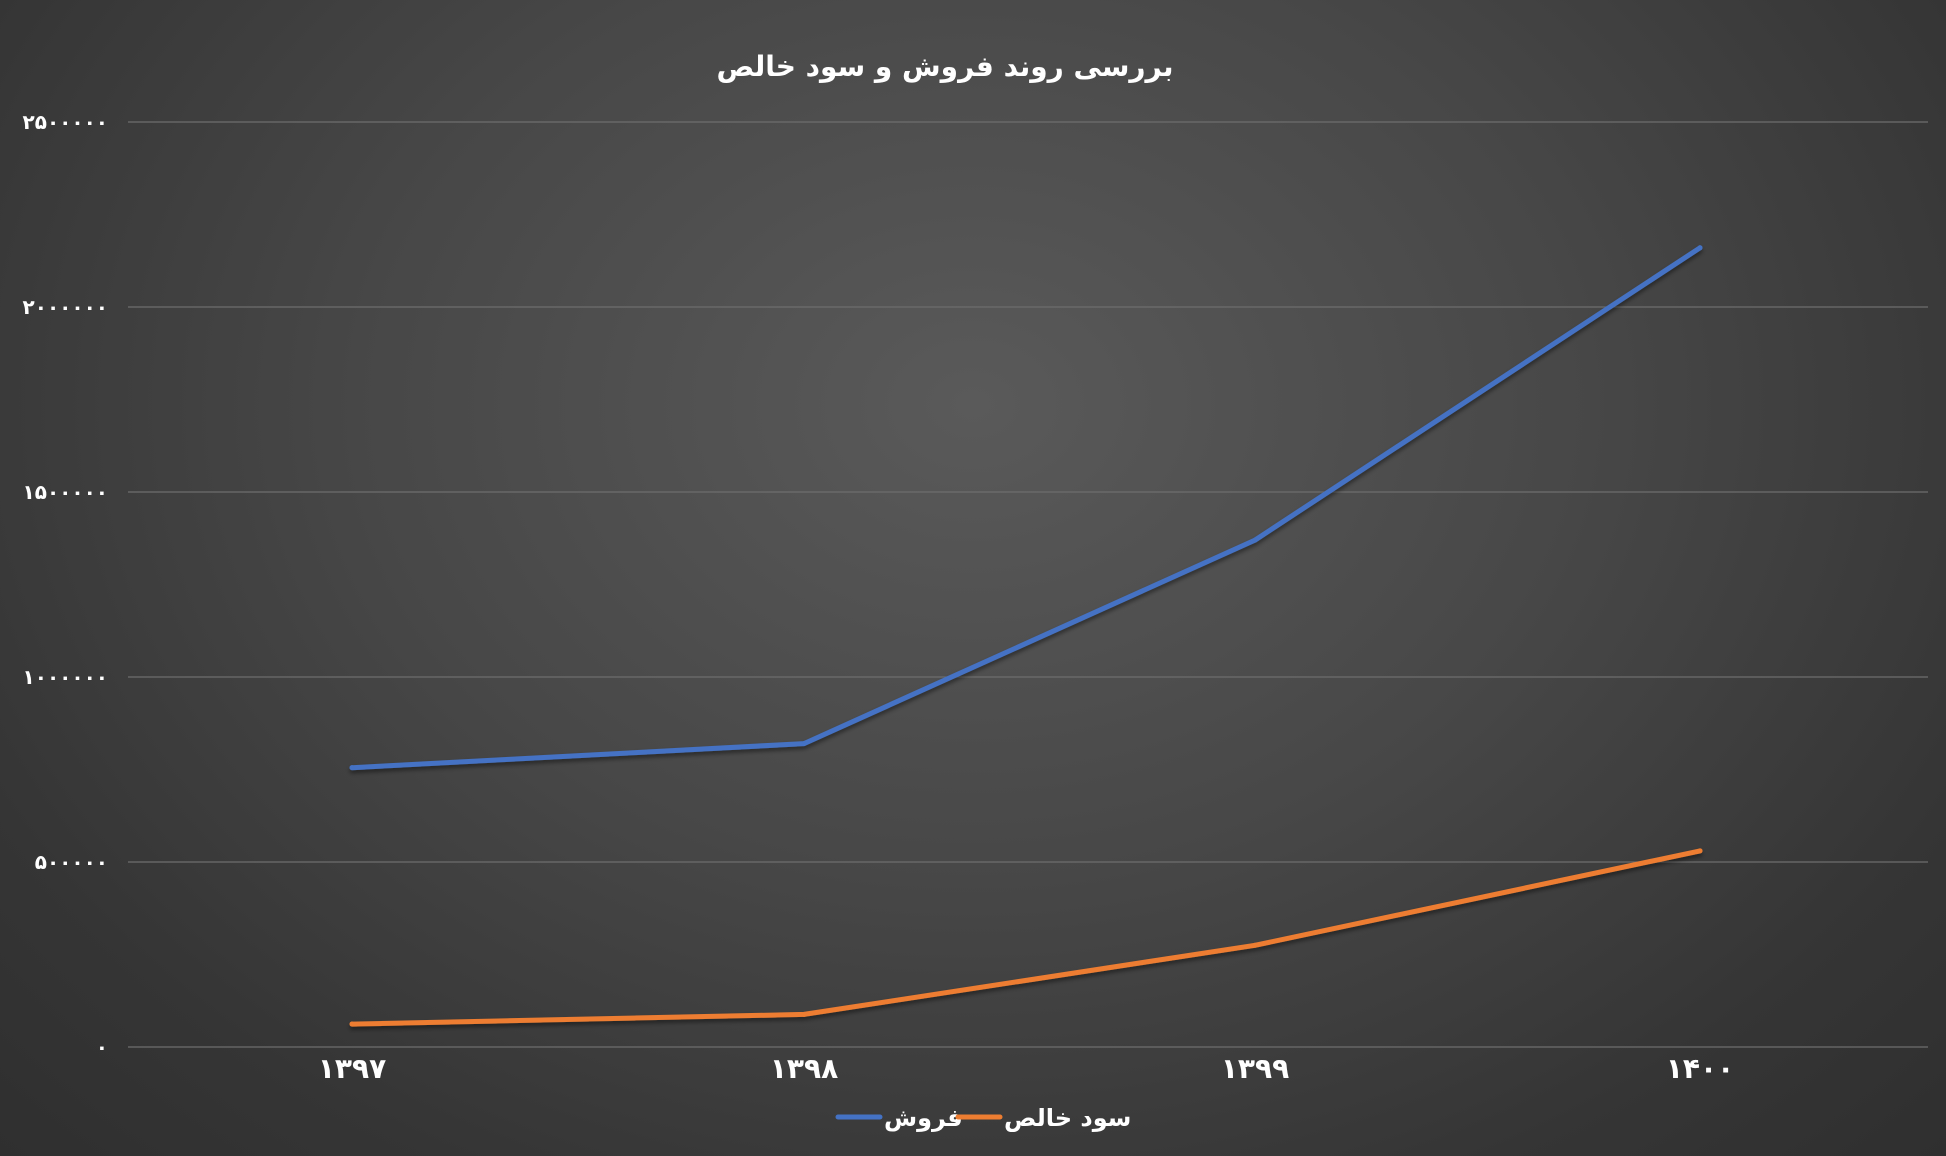 The width and height of the screenshot is (1946, 1156). What do you see at coordinates (983, 1118) in the screenshot?
I see `legend: فروش سود خالص` at bounding box center [983, 1118].